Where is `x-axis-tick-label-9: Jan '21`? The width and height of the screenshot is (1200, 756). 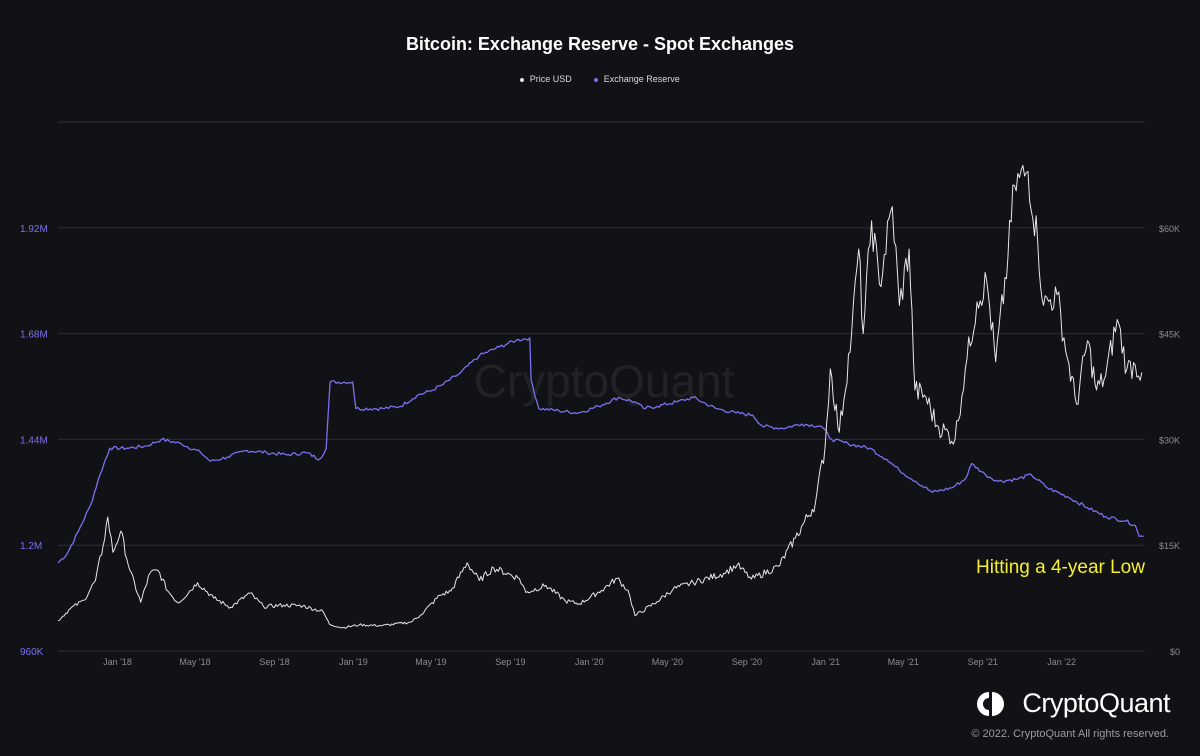 x-axis-tick-label-9: Jan '21 is located at coordinates (825, 662).